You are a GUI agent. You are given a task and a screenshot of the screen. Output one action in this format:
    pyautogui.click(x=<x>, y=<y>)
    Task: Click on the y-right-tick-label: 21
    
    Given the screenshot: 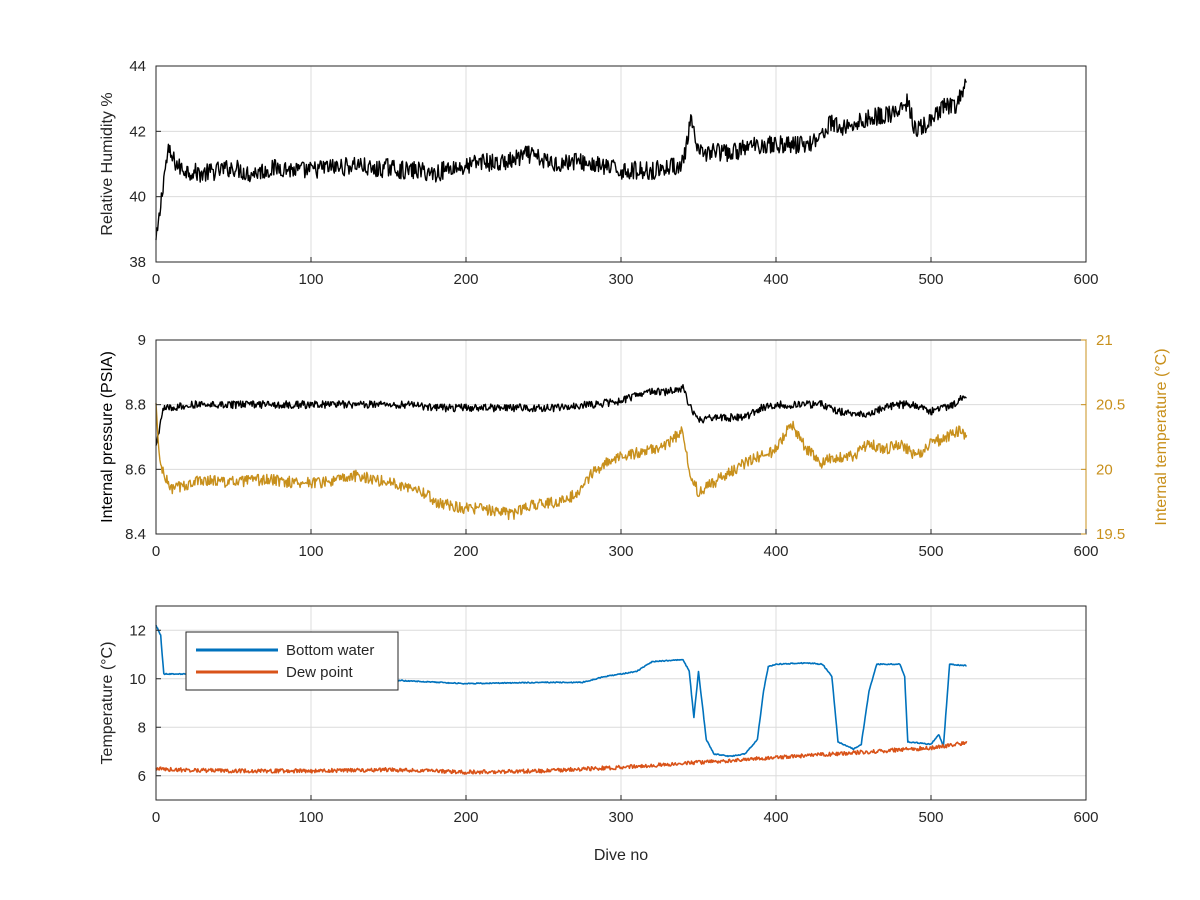 What is the action you would take?
    pyautogui.click(x=1104, y=340)
    